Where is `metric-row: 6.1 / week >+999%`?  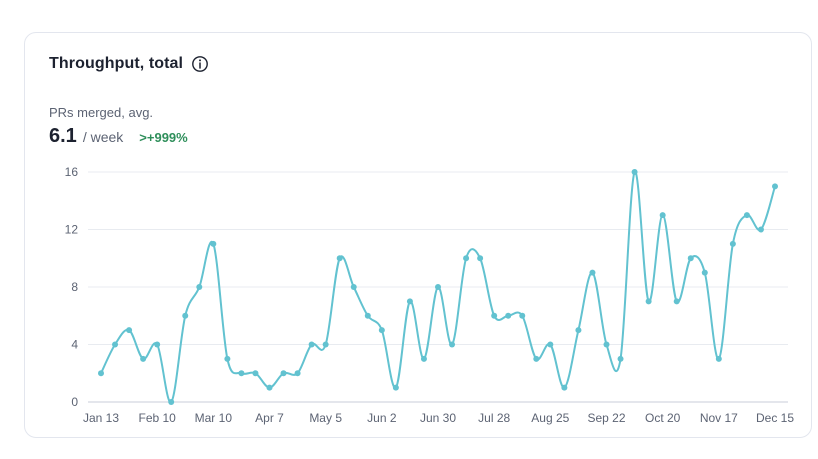
metric-row: 6.1 / week >+999% is located at coordinates (118, 136).